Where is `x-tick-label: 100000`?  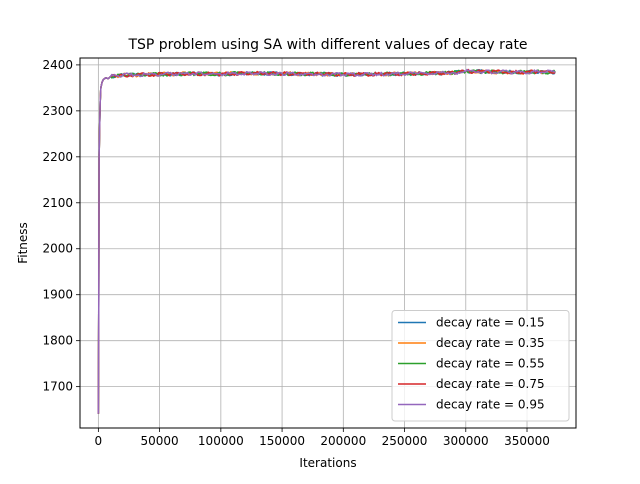 x-tick-label: 100000 is located at coordinates (221, 441).